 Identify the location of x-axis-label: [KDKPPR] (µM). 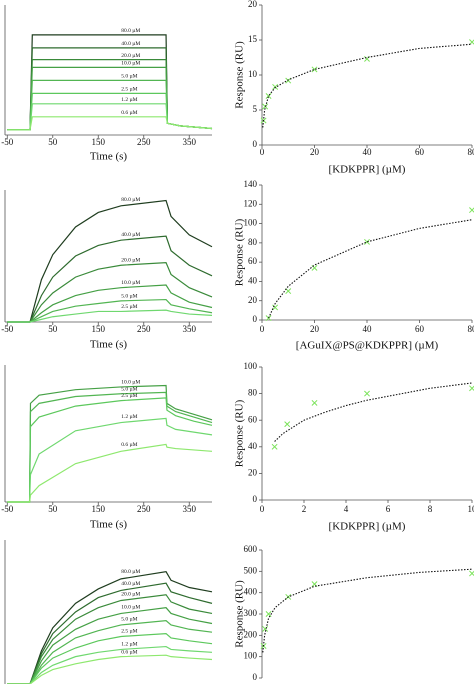
(367, 170).